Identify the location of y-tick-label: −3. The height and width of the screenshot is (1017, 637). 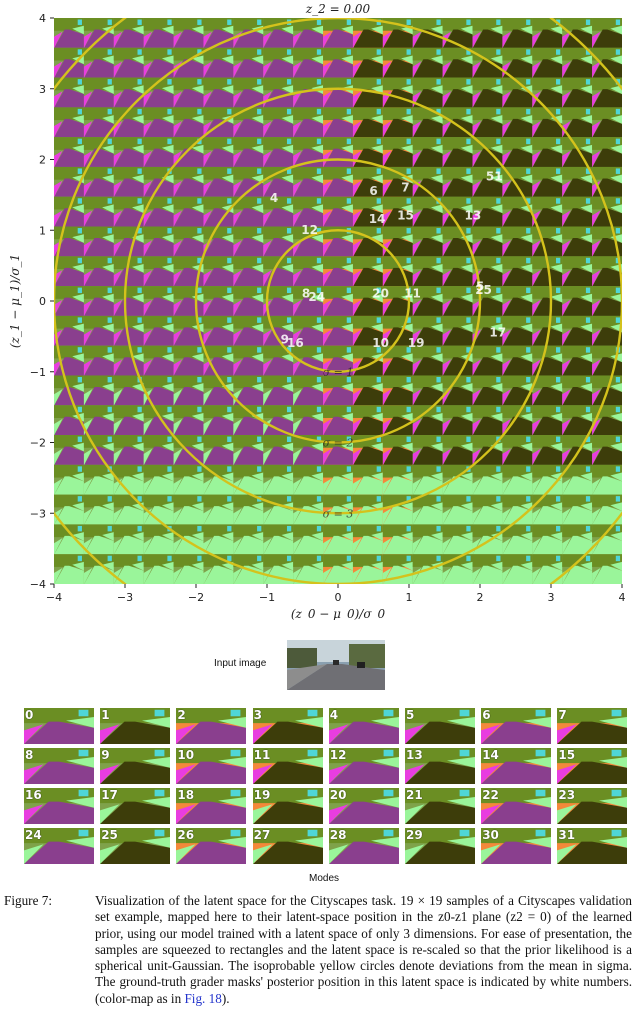
(38, 513).